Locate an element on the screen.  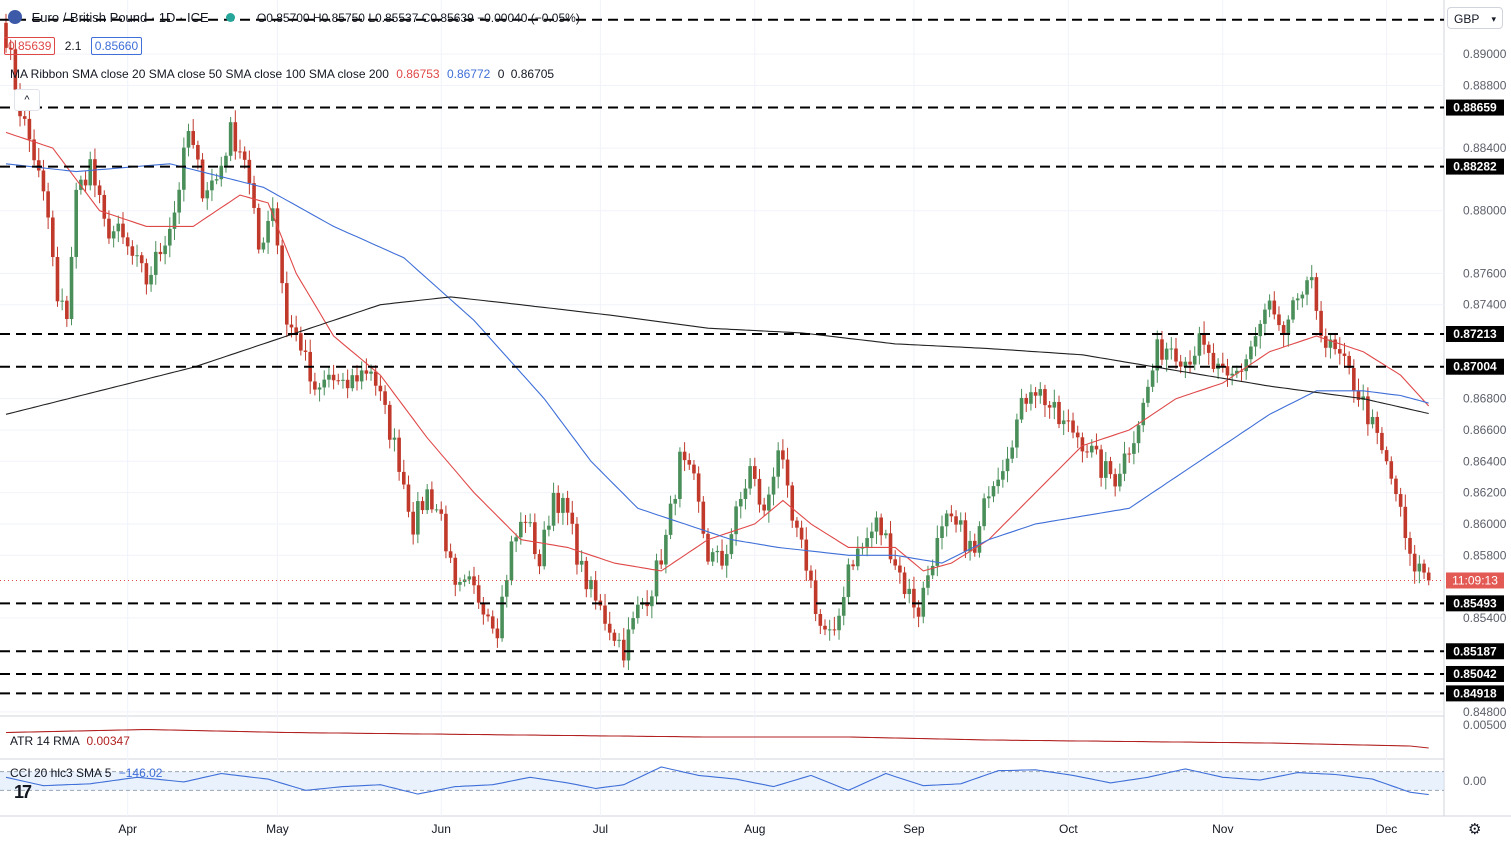
symbol-title: Euro / British Pound · 1D · ICE is located at coordinates (120, 17).